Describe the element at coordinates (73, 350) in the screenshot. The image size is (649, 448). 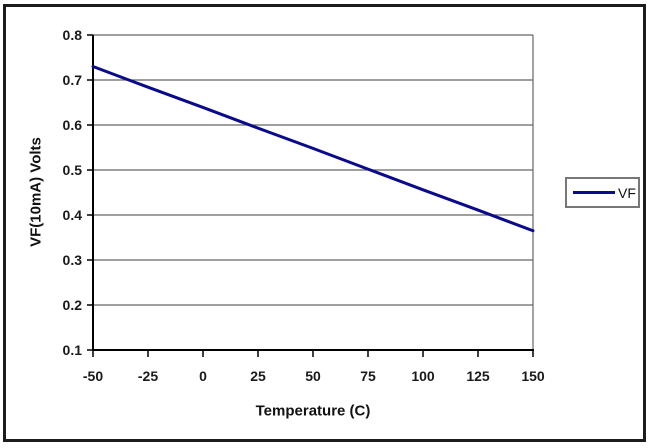
I see `y-tick-label: 0.1` at that location.